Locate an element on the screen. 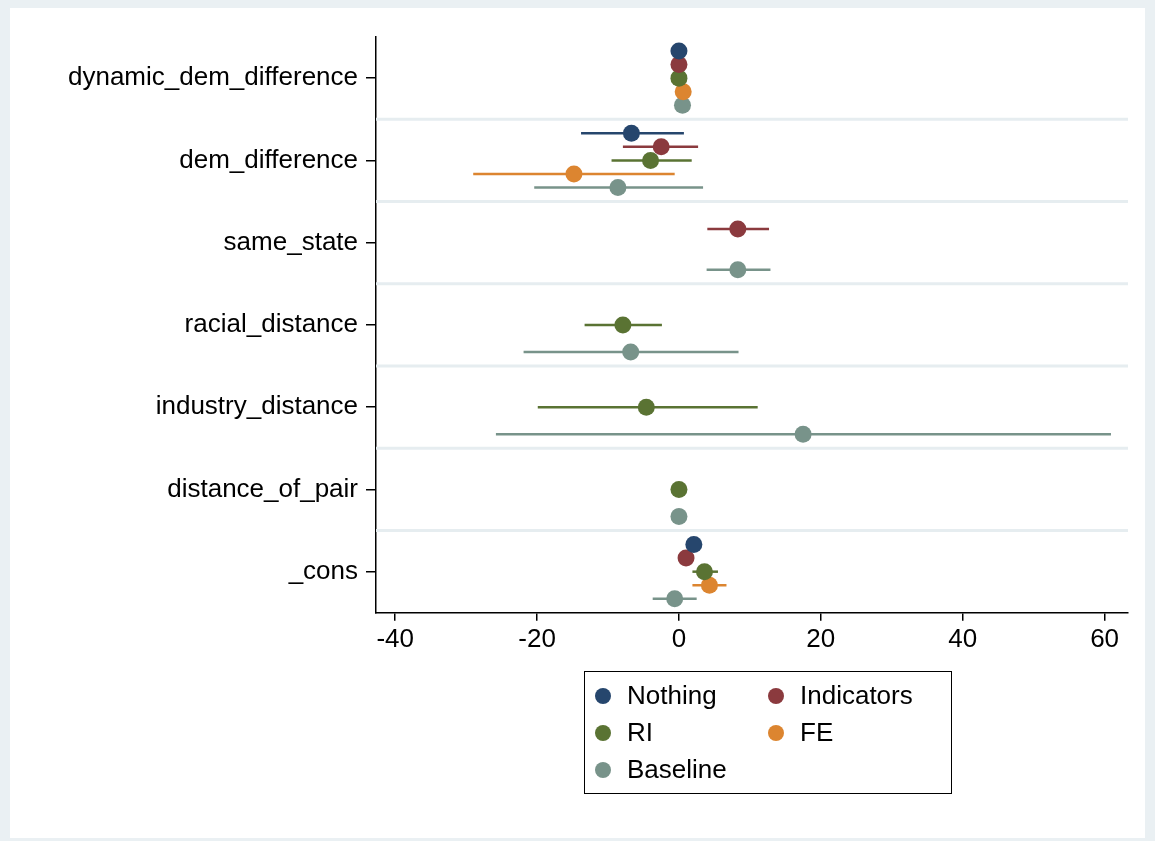  legend-label: Nothing is located at coordinates (672, 695).